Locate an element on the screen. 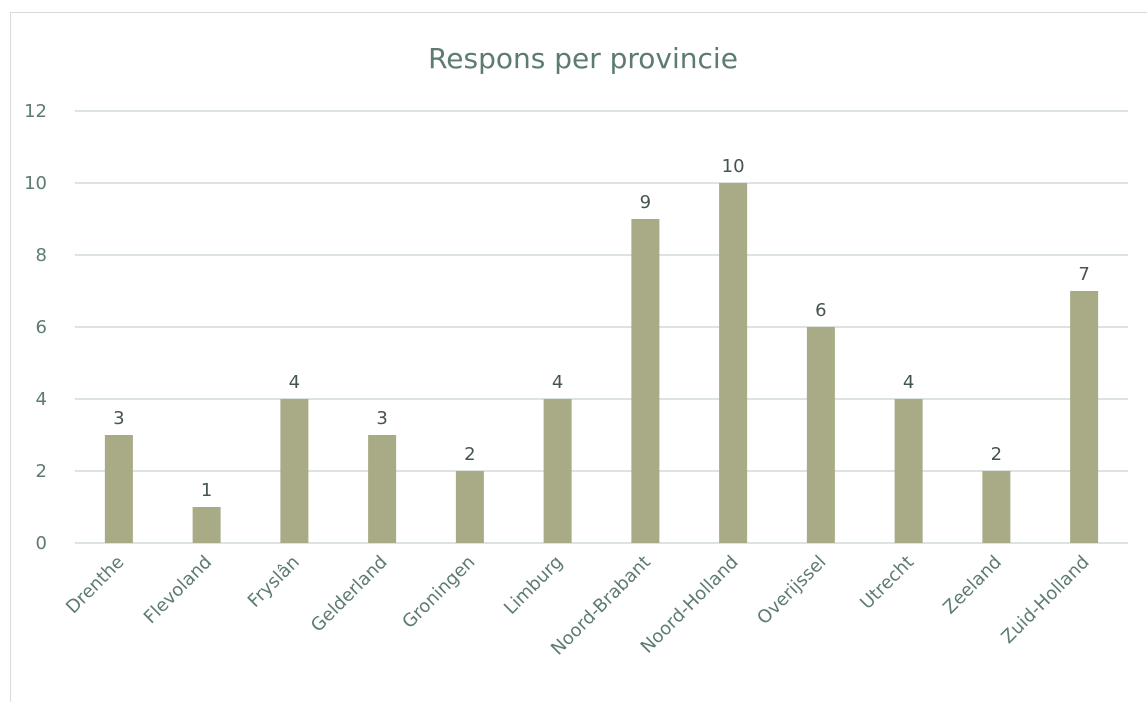  x-tick-label: Limburg is located at coordinates (533, 585).